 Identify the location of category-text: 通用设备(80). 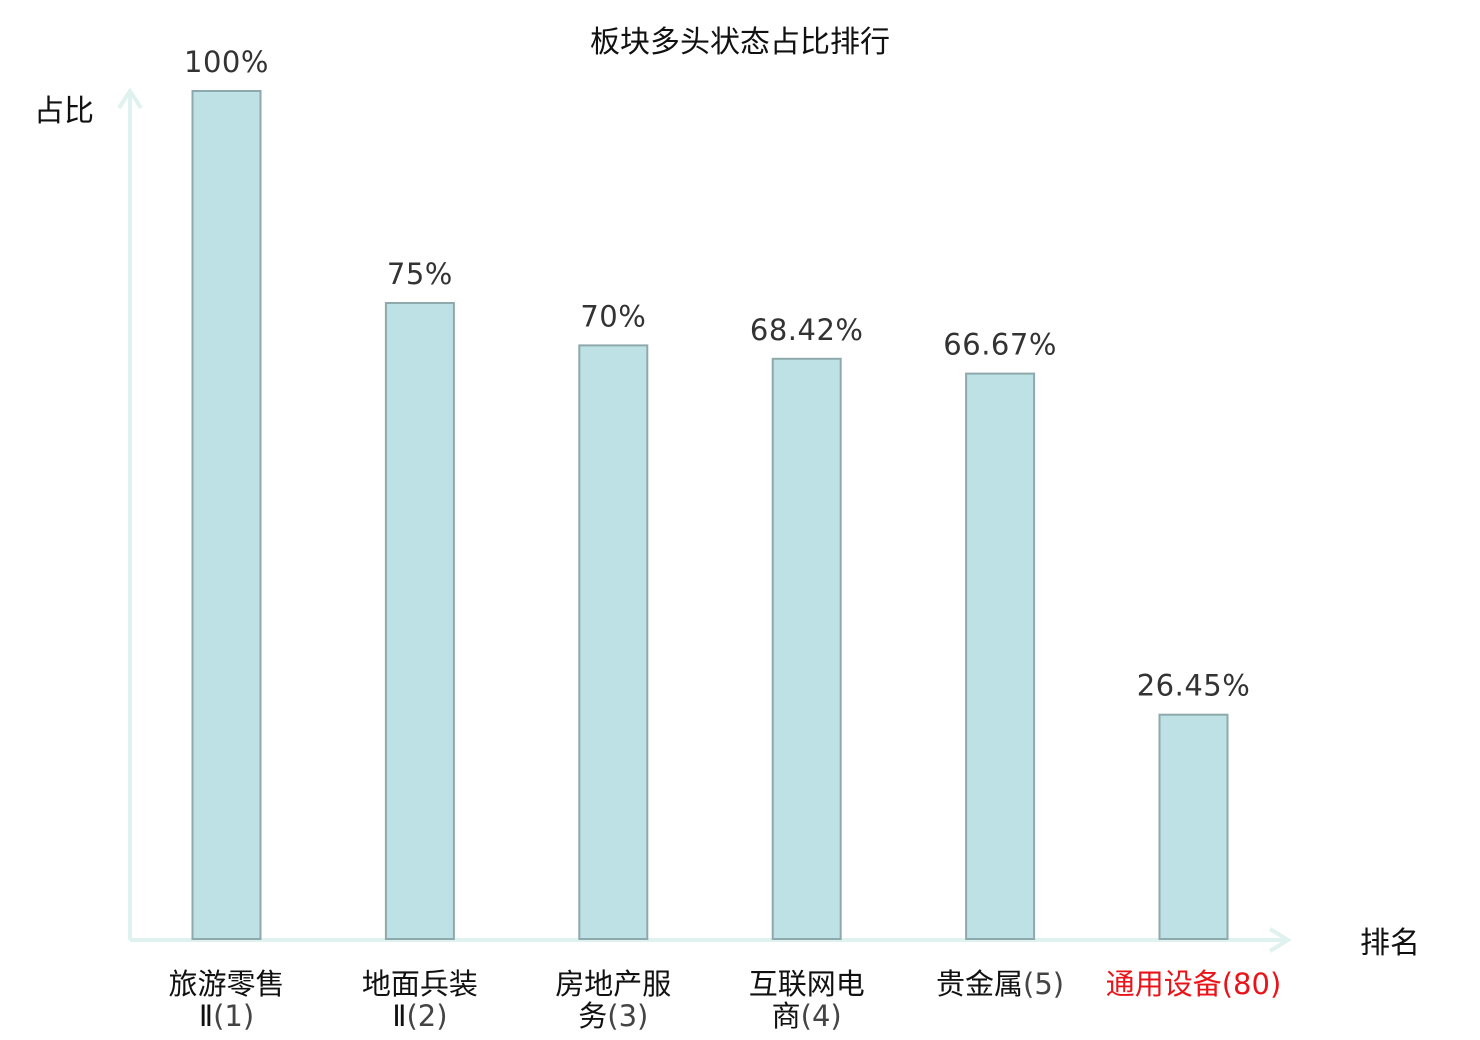
(1194, 984).